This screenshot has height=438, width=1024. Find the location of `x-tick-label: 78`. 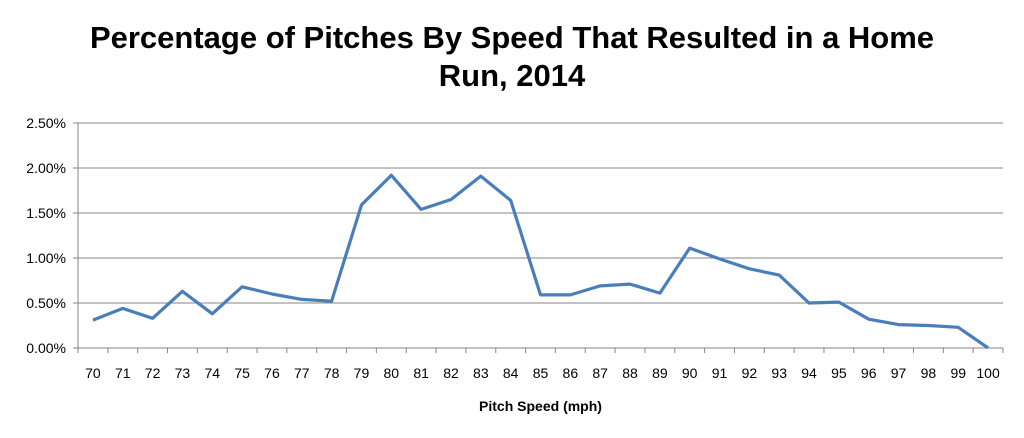

x-tick-label: 78 is located at coordinates (332, 373).